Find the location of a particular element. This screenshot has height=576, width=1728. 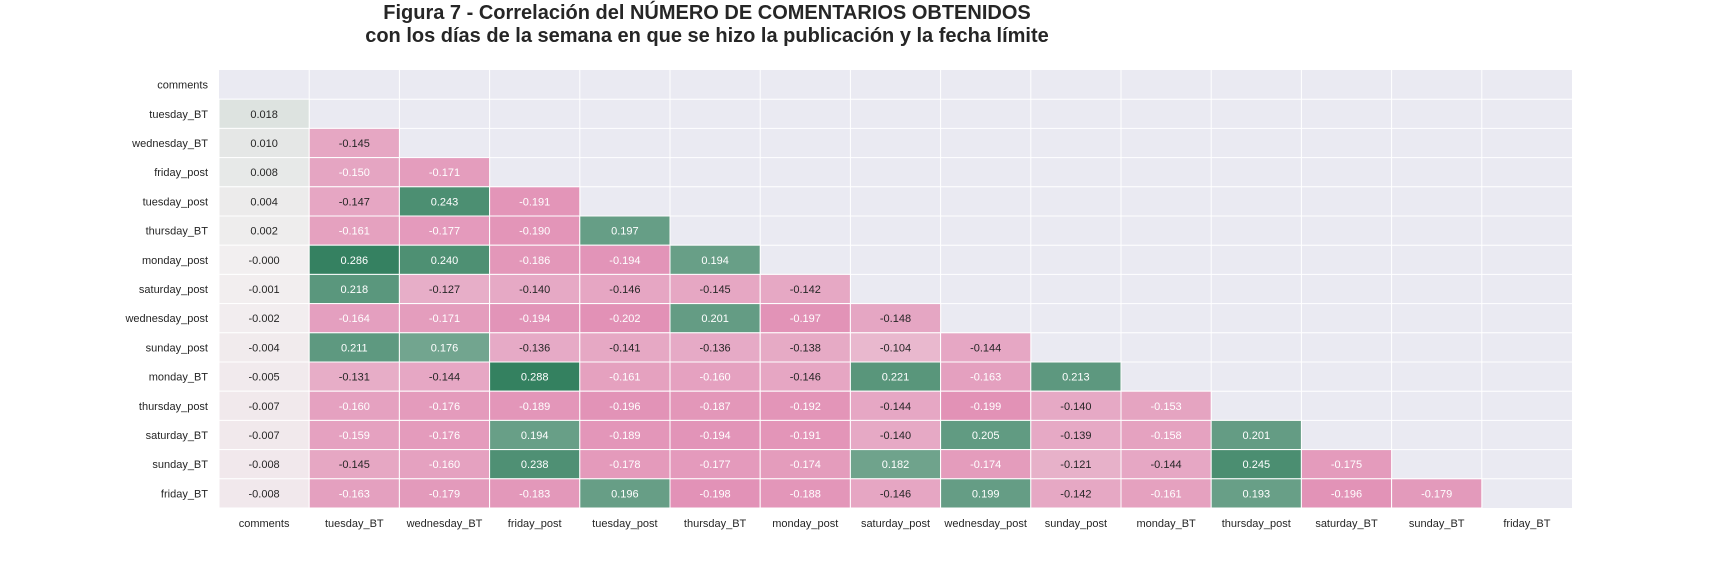

cell-value-label: -0.007 is located at coordinates (263, 436).